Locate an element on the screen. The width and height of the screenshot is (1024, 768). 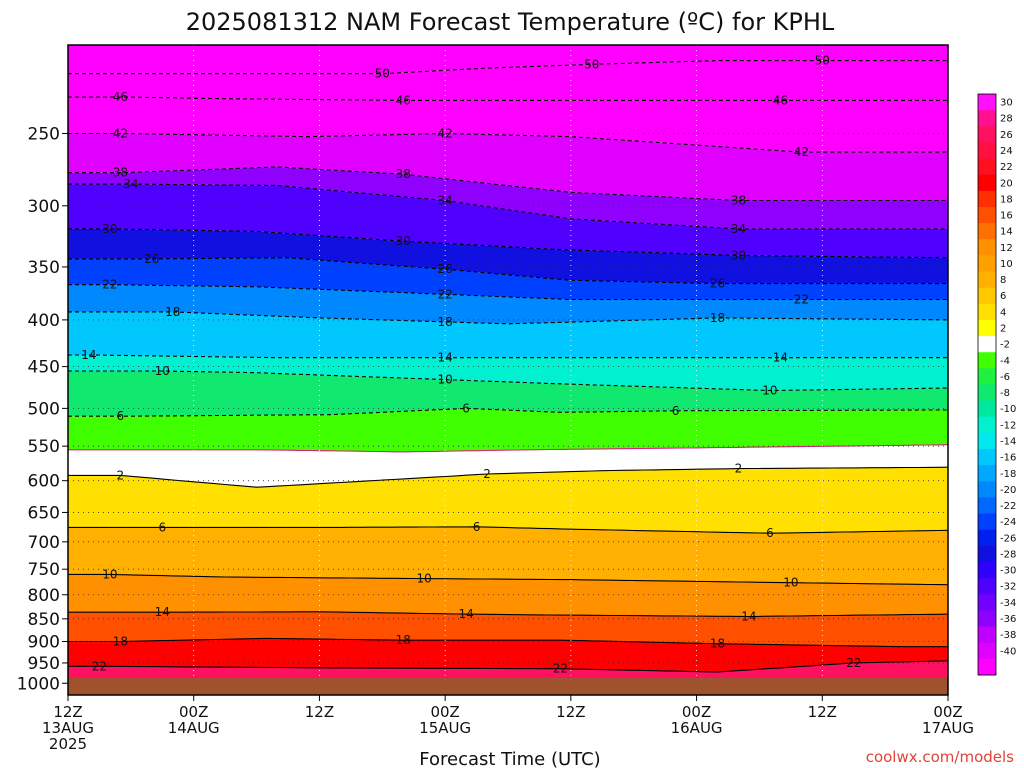
colorbar-label: 14 is located at coordinates (1006, 232).